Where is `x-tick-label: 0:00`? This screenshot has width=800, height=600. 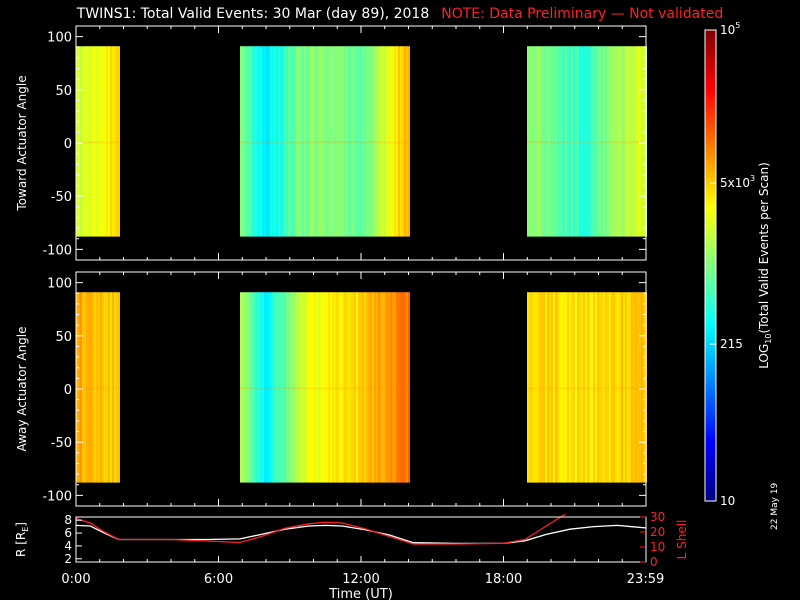 x-tick-label: 0:00 is located at coordinates (75, 579).